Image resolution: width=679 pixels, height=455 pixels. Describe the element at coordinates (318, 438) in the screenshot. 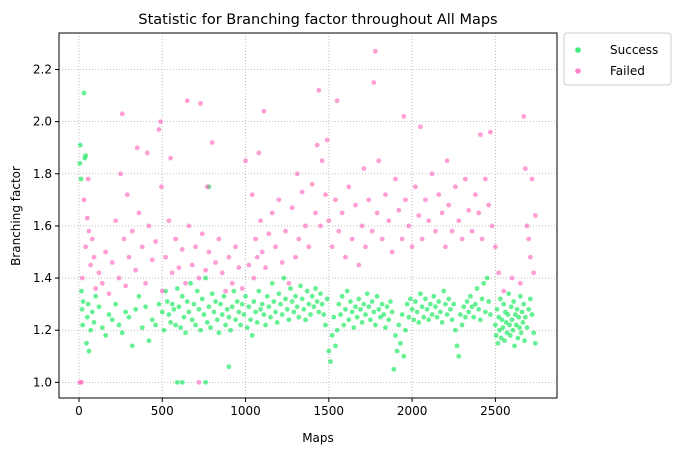

I see `x-axis-label: Maps` at that location.